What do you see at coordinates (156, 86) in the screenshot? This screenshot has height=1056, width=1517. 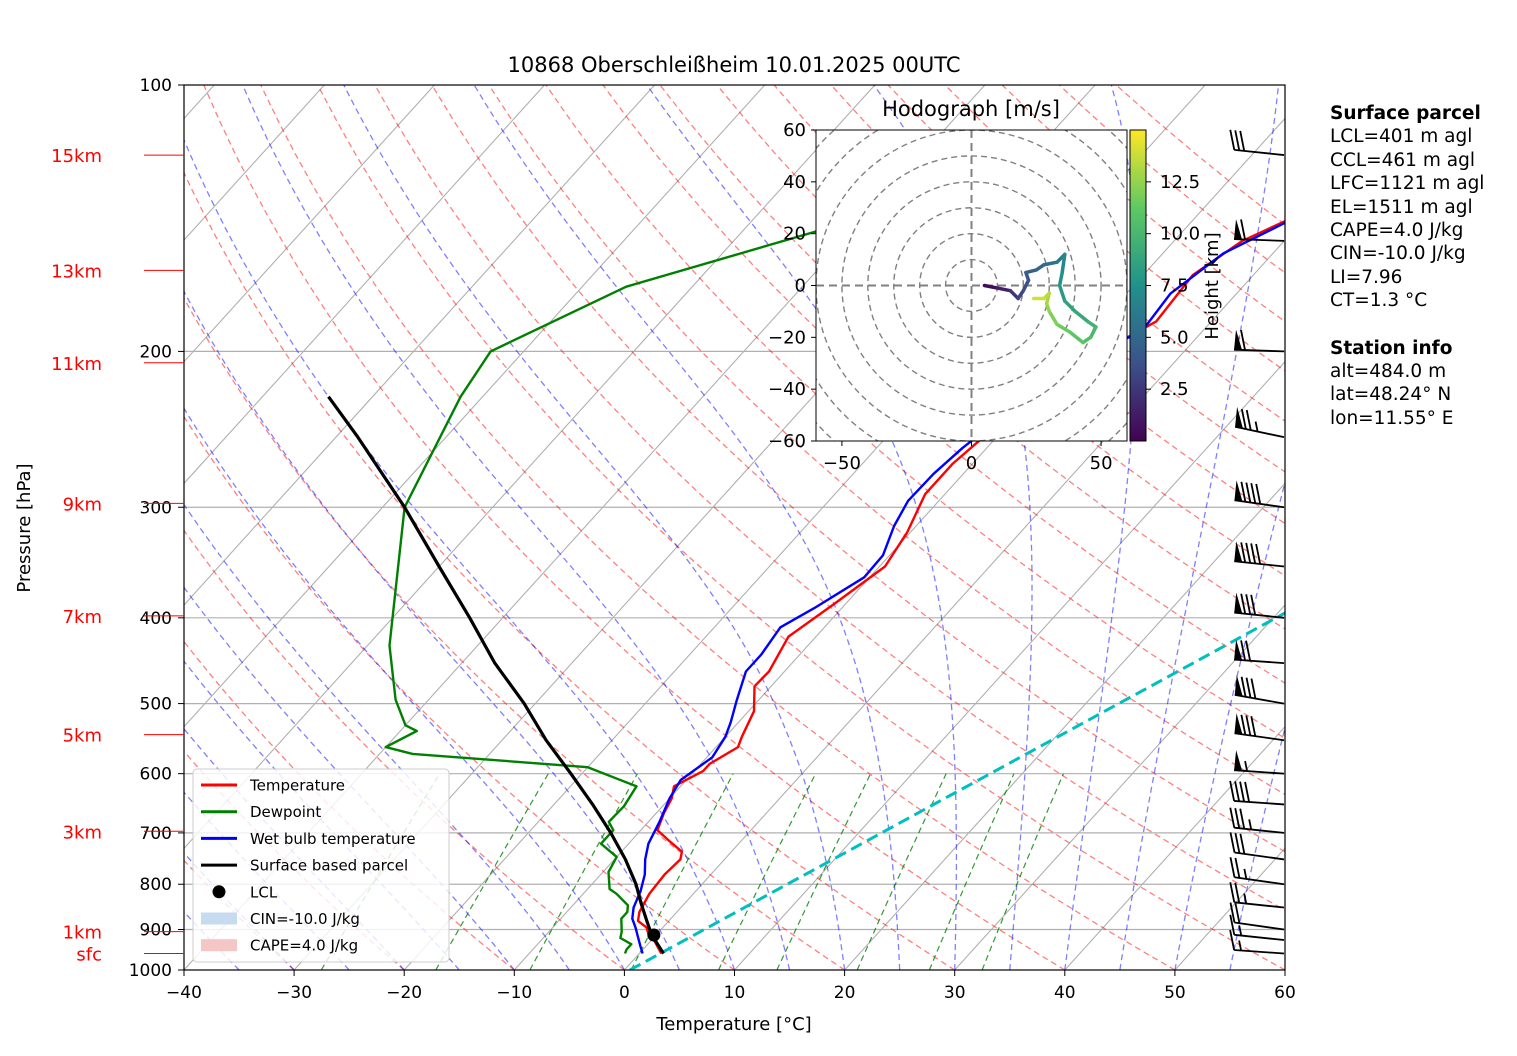 I see `y-tick-label: 100` at bounding box center [156, 86].